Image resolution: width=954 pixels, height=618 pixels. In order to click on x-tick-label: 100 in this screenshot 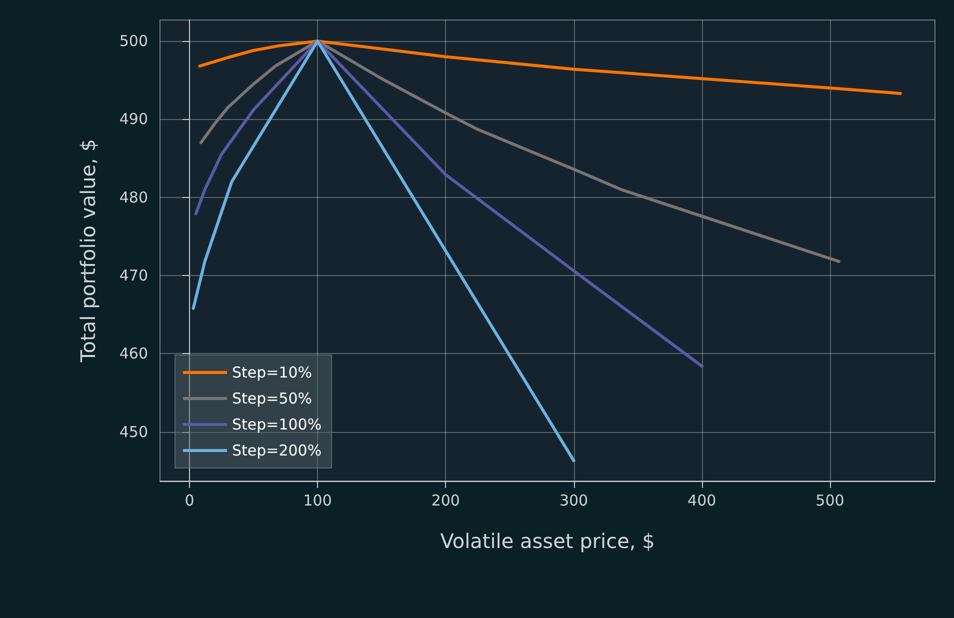, I will do `click(317, 501)`.